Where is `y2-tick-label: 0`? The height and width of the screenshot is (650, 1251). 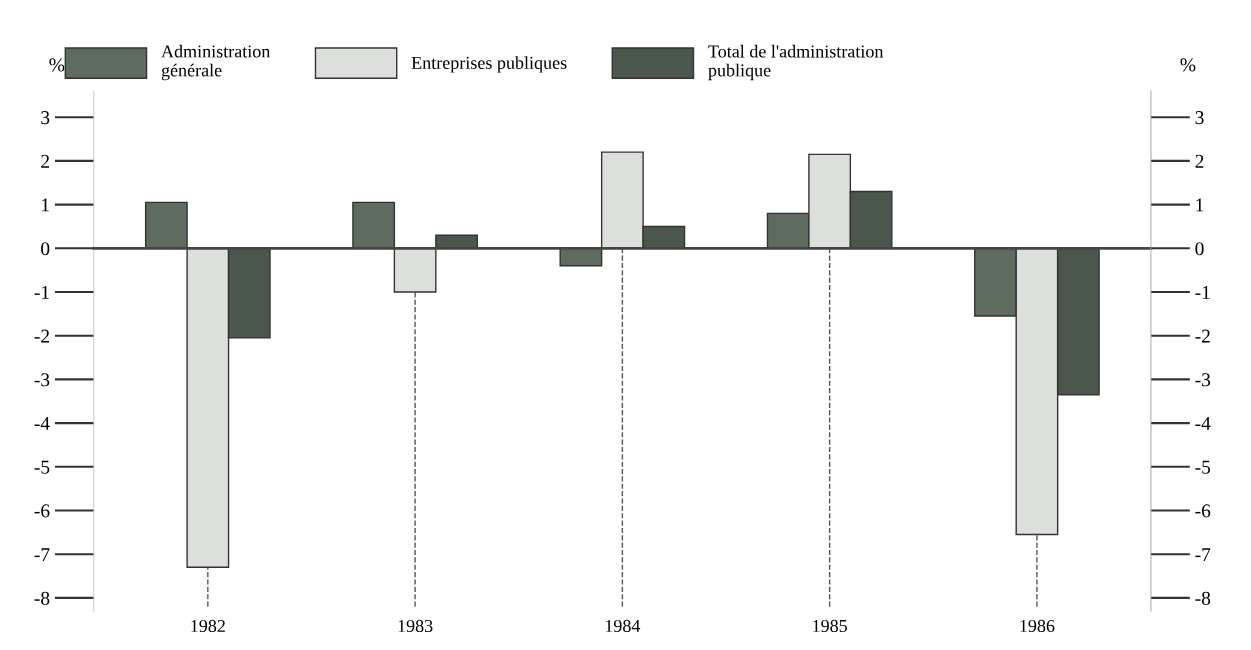 y2-tick-label: 0 is located at coordinates (1199, 249).